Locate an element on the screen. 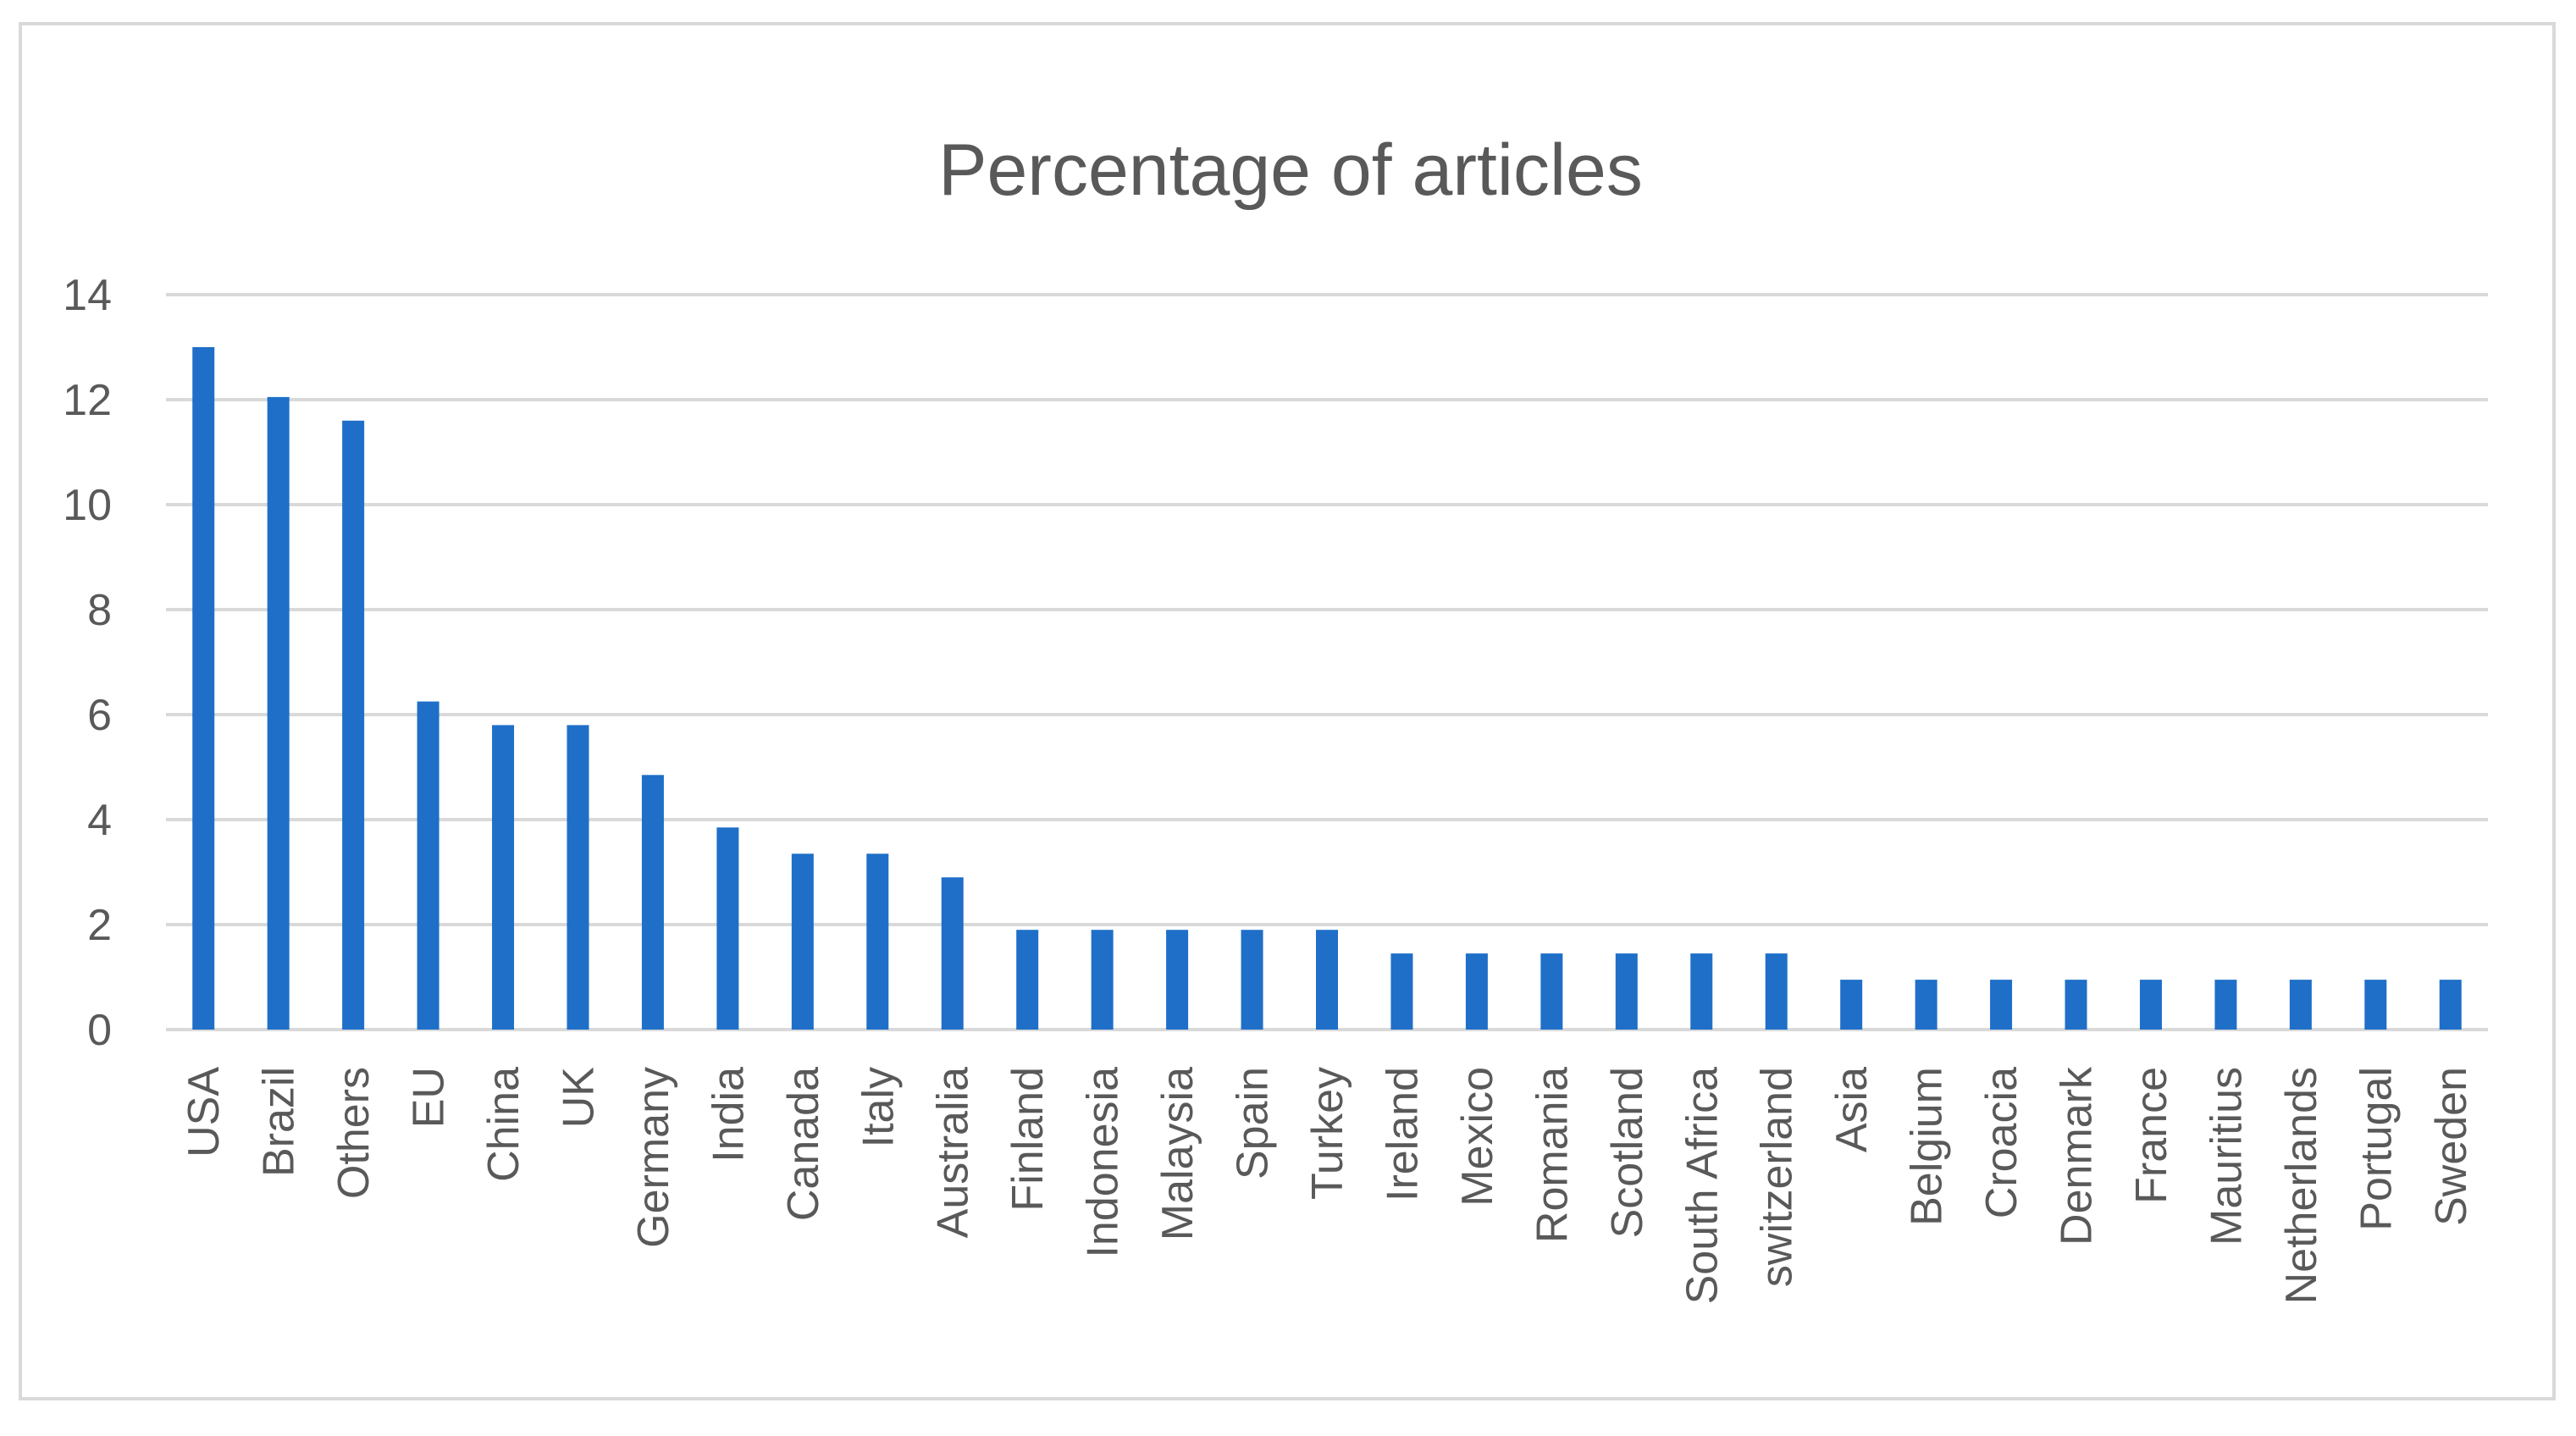  bar-ireland is located at coordinates (1401, 991).